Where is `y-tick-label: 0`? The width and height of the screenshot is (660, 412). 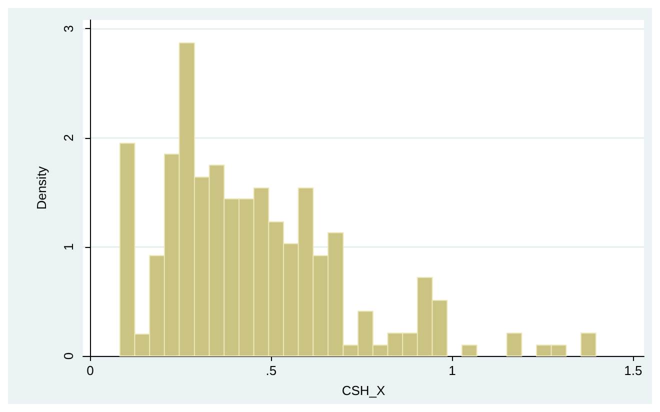
y-tick-label: 0 is located at coordinates (68, 356).